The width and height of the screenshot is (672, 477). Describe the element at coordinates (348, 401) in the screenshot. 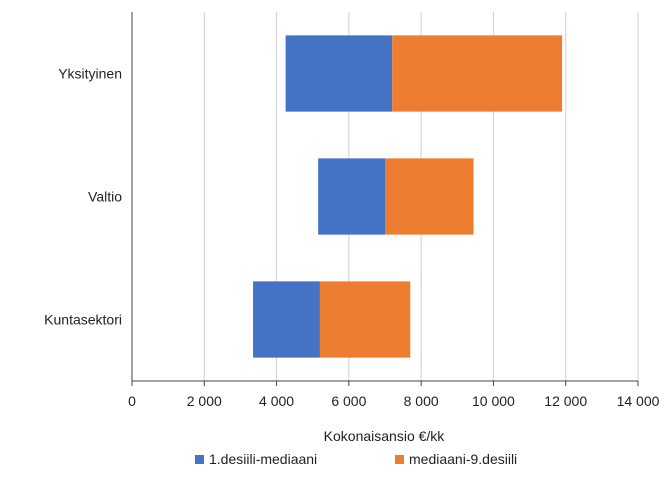

I see `x-tick-label-3: 6 000` at that location.